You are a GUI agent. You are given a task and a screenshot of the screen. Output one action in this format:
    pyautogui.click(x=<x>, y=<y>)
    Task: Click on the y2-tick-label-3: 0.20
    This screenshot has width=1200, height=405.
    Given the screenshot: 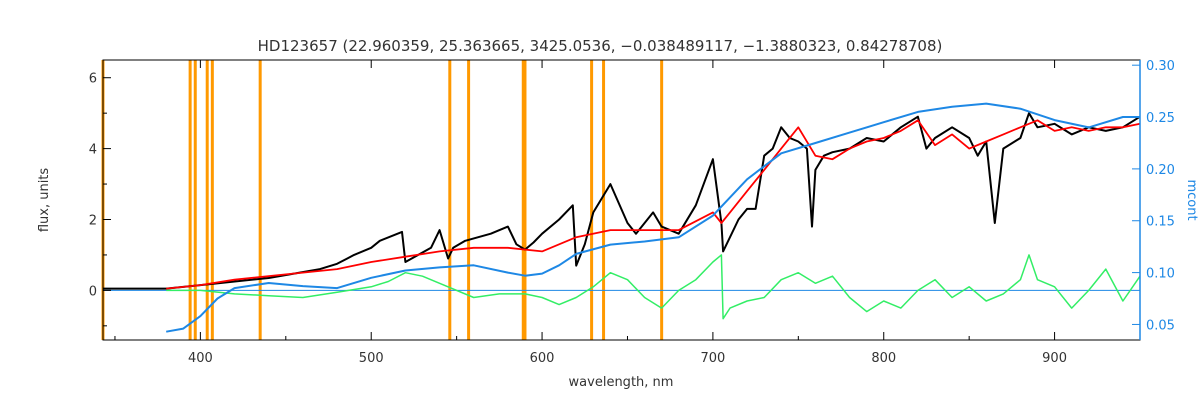 What is the action you would take?
    pyautogui.click(x=1160, y=170)
    